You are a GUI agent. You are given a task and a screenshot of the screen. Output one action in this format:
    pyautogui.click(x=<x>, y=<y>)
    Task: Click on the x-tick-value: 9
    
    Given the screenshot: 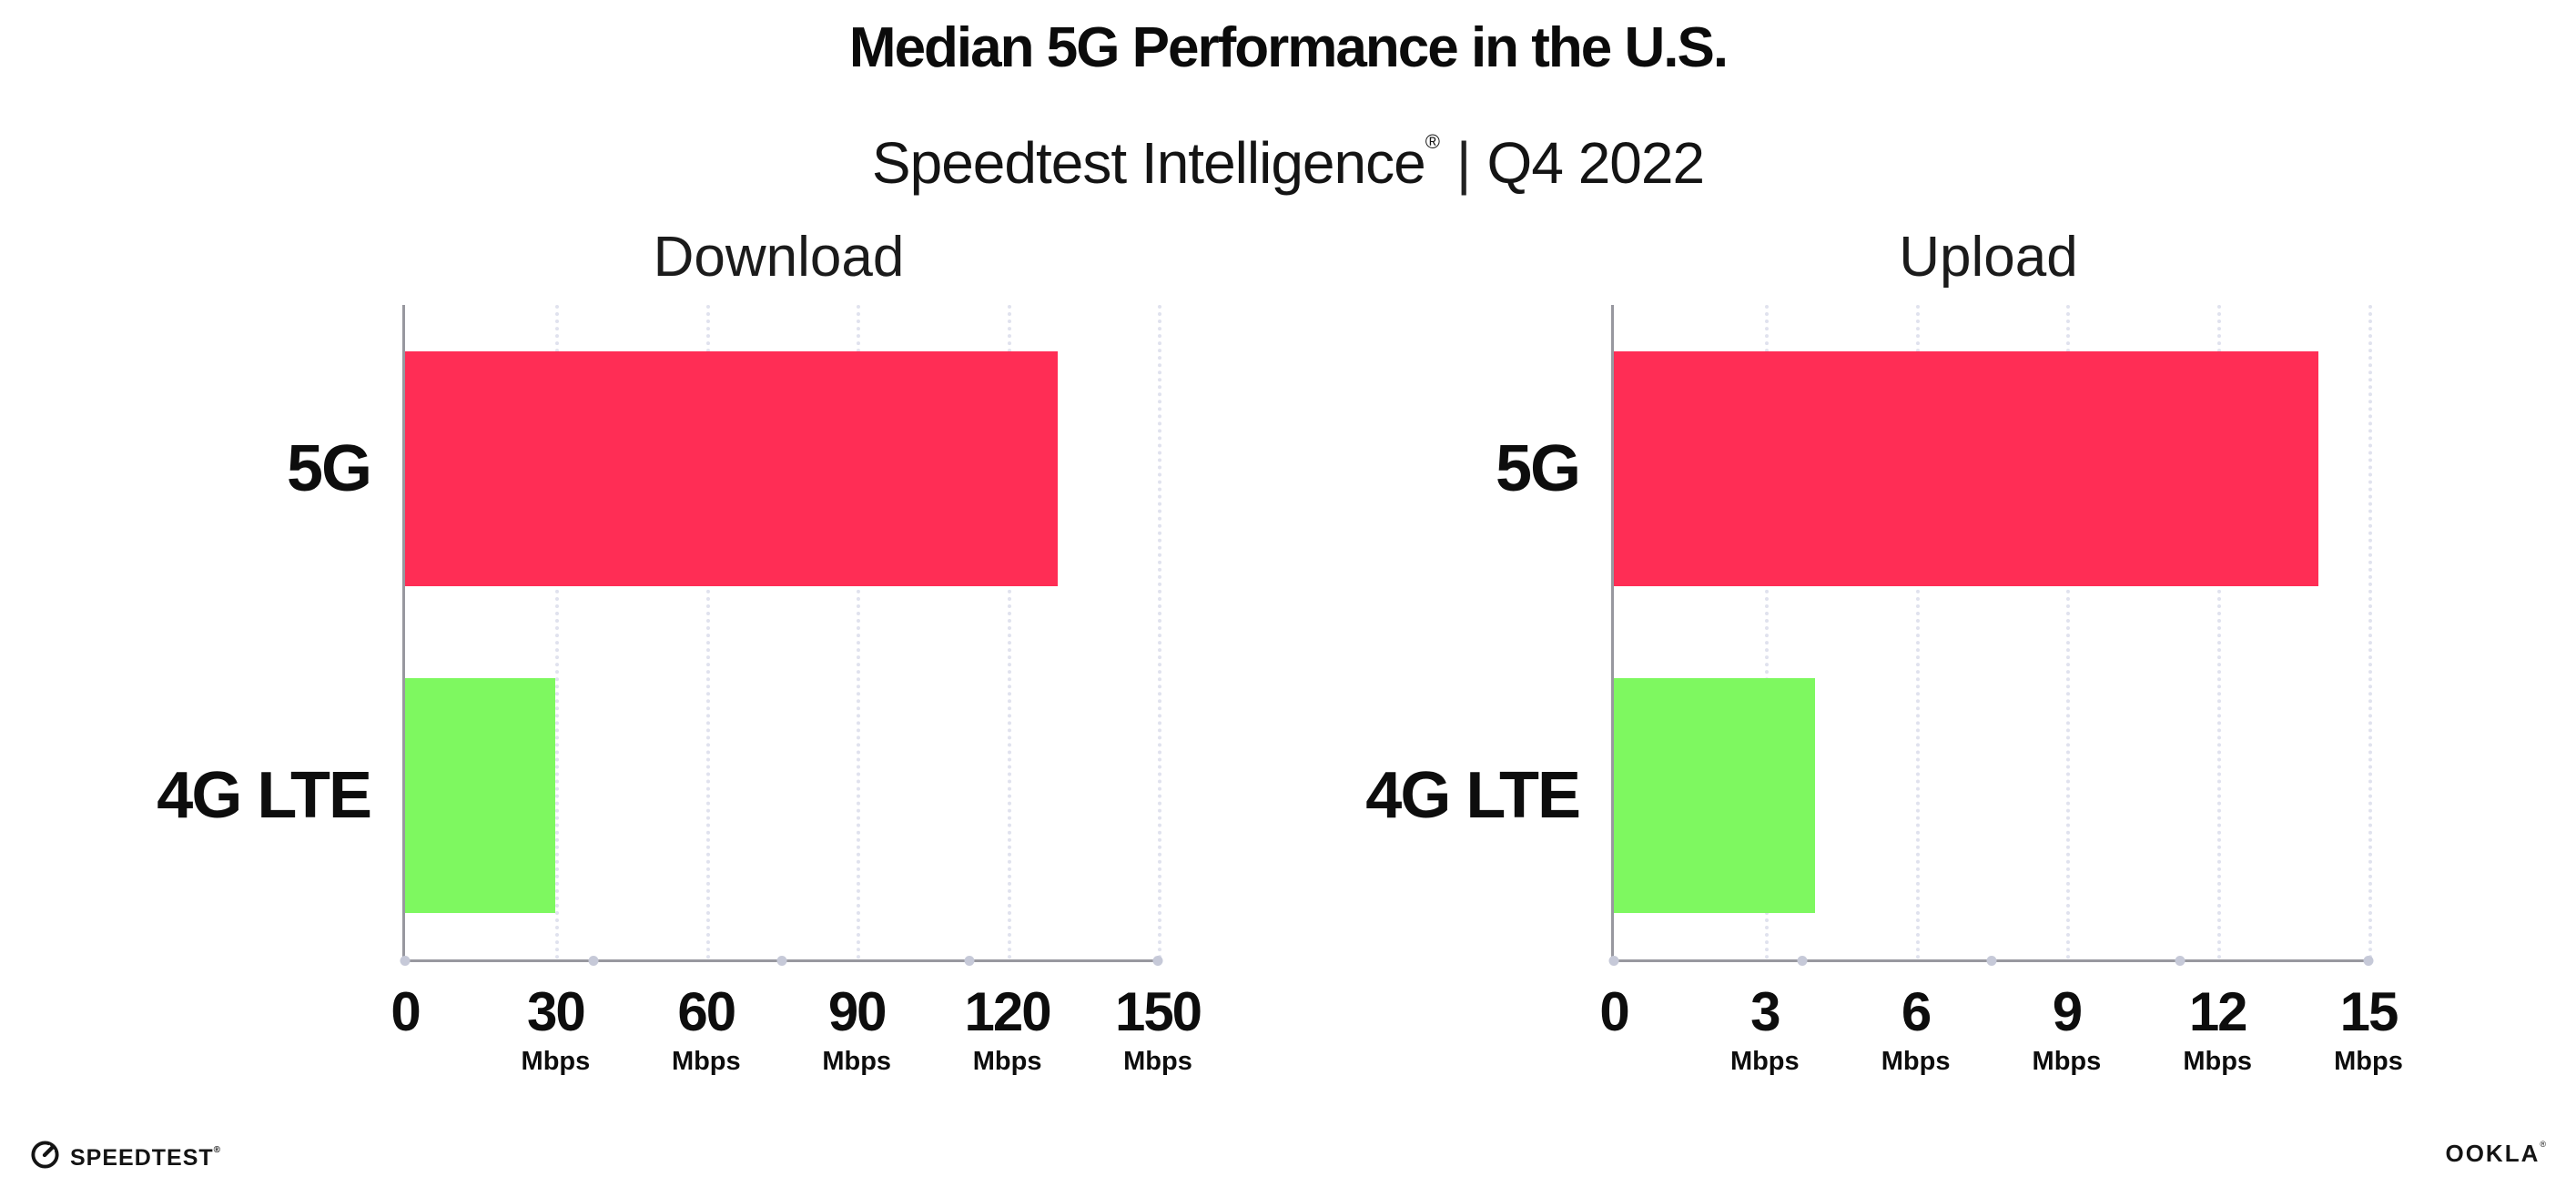 What is the action you would take?
    pyautogui.click(x=2067, y=1011)
    